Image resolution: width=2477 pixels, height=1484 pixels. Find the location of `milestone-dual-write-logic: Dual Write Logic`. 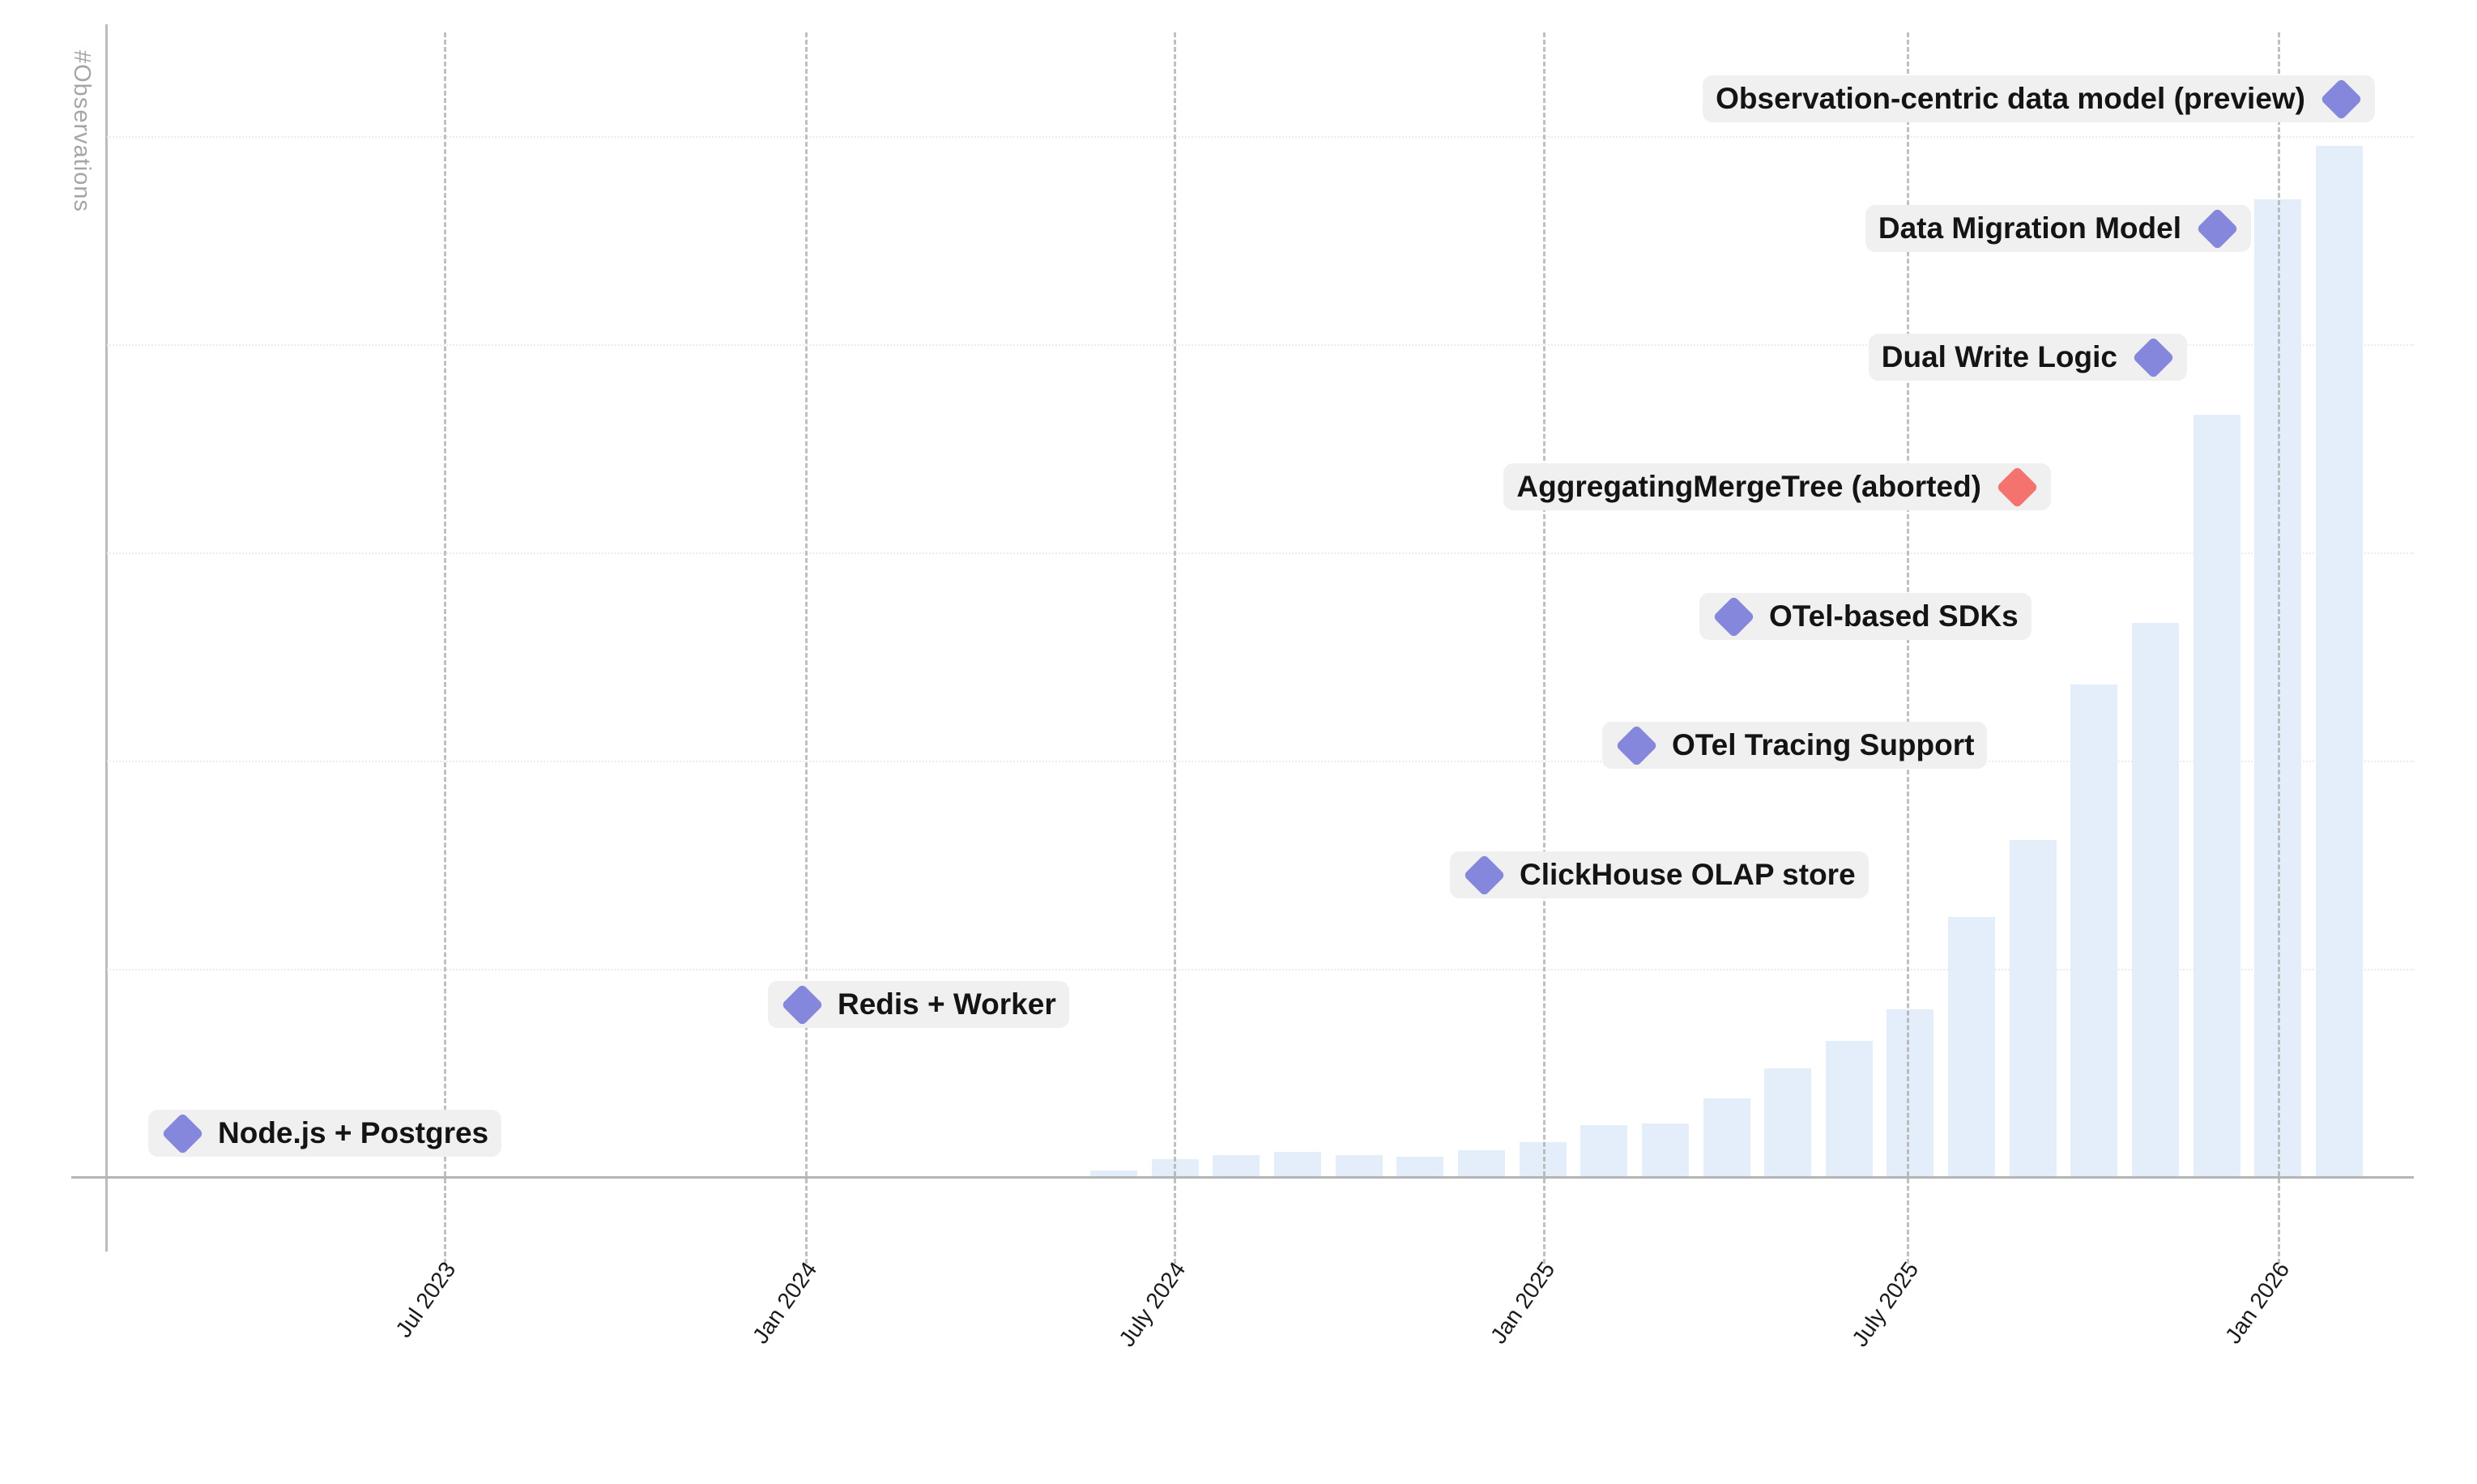

milestone-dual-write-logic: Dual Write Logic is located at coordinates (2027, 357).